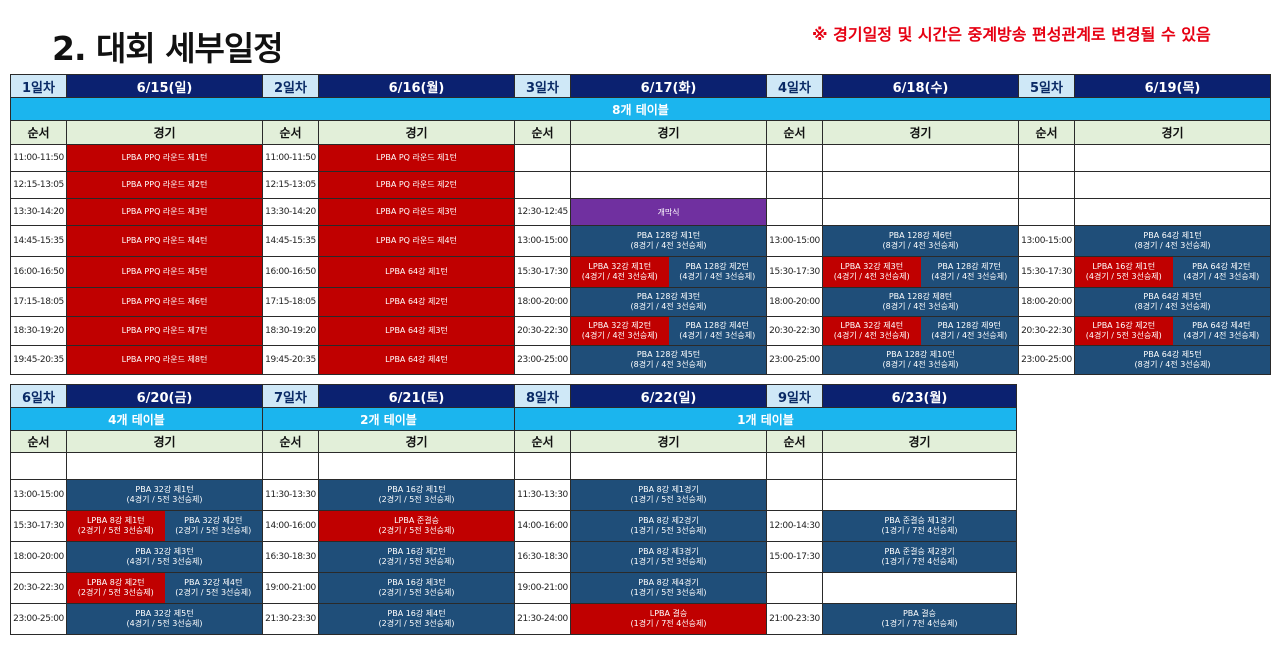 The width and height of the screenshot is (1277, 656). What do you see at coordinates (794, 619) in the screenshot?
I see `time-slot: 21:00-23:30` at bounding box center [794, 619].